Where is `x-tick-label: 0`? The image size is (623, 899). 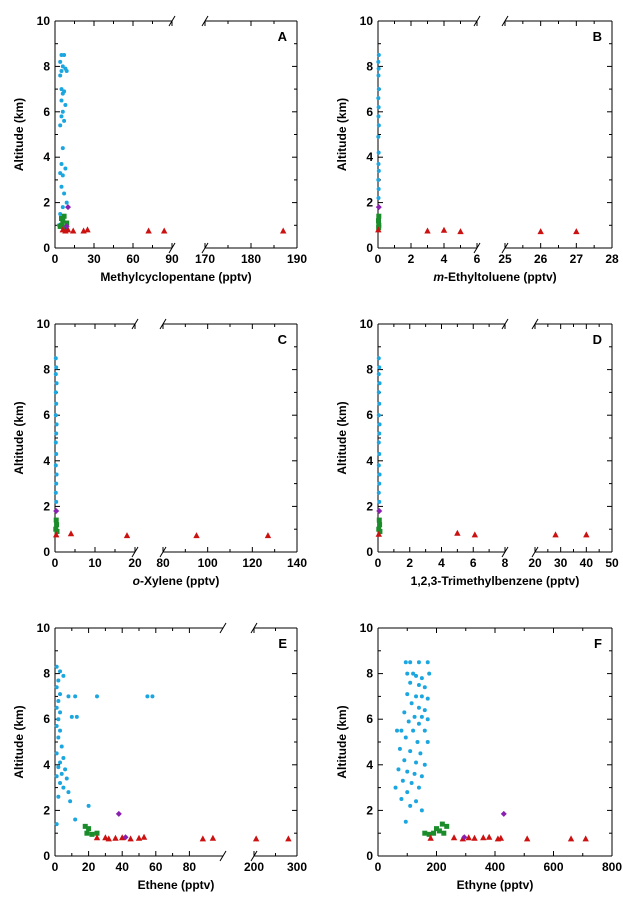 x-tick-label: 0 is located at coordinates (55, 563).